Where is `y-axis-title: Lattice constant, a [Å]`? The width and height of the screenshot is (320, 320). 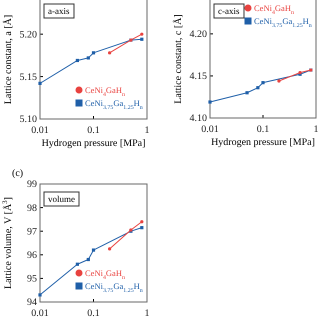 y-axis-title: Lattice constant, a [Å] is located at coordinates (8, 59).